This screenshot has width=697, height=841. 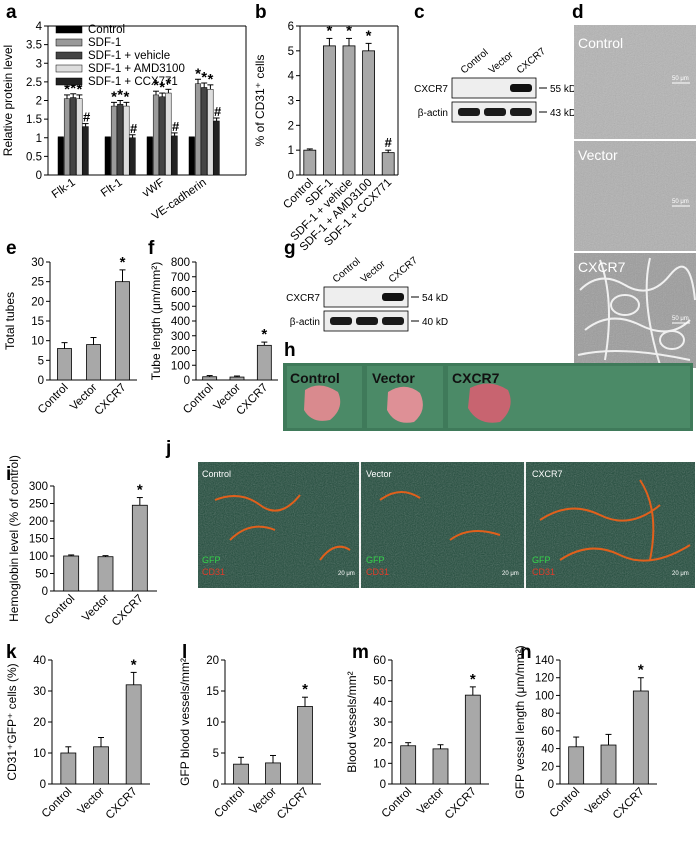 What do you see at coordinates (389, 142) in the screenshot?
I see `significance-mark: #` at bounding box center [389, 142].